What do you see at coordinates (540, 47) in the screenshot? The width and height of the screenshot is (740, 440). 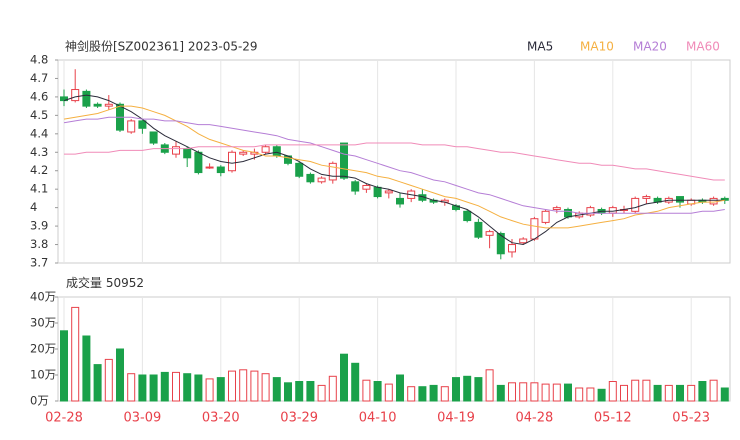 I see `legend-entry: MA5` at bounding box center [540, 47].